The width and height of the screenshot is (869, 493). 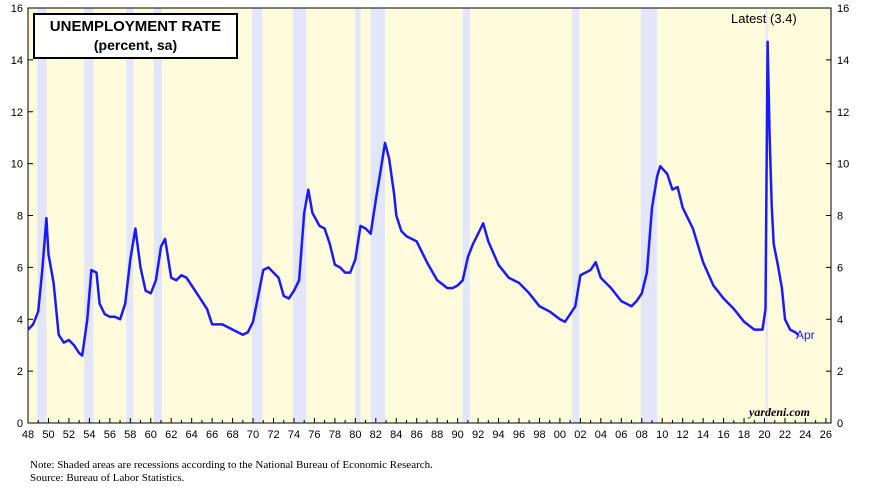 I want to click on x-tick-label: 24, so click(x=805, y=435).